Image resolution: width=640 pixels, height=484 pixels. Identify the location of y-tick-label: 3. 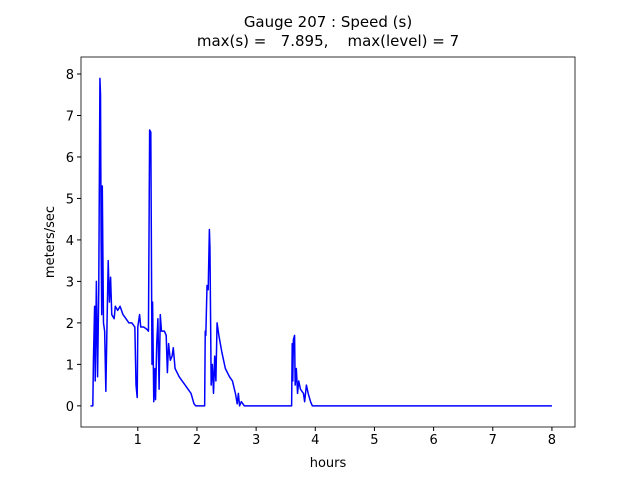
(70, 282).